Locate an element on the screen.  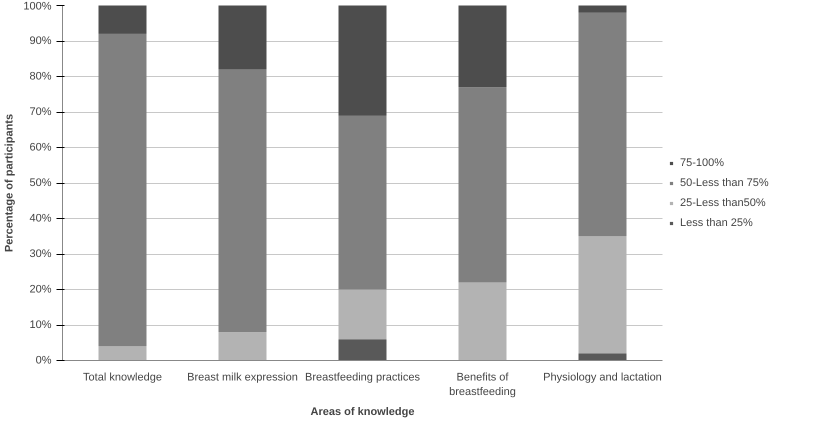
legend-label: 50-Less than 75% is located at coordinates (724, 183).